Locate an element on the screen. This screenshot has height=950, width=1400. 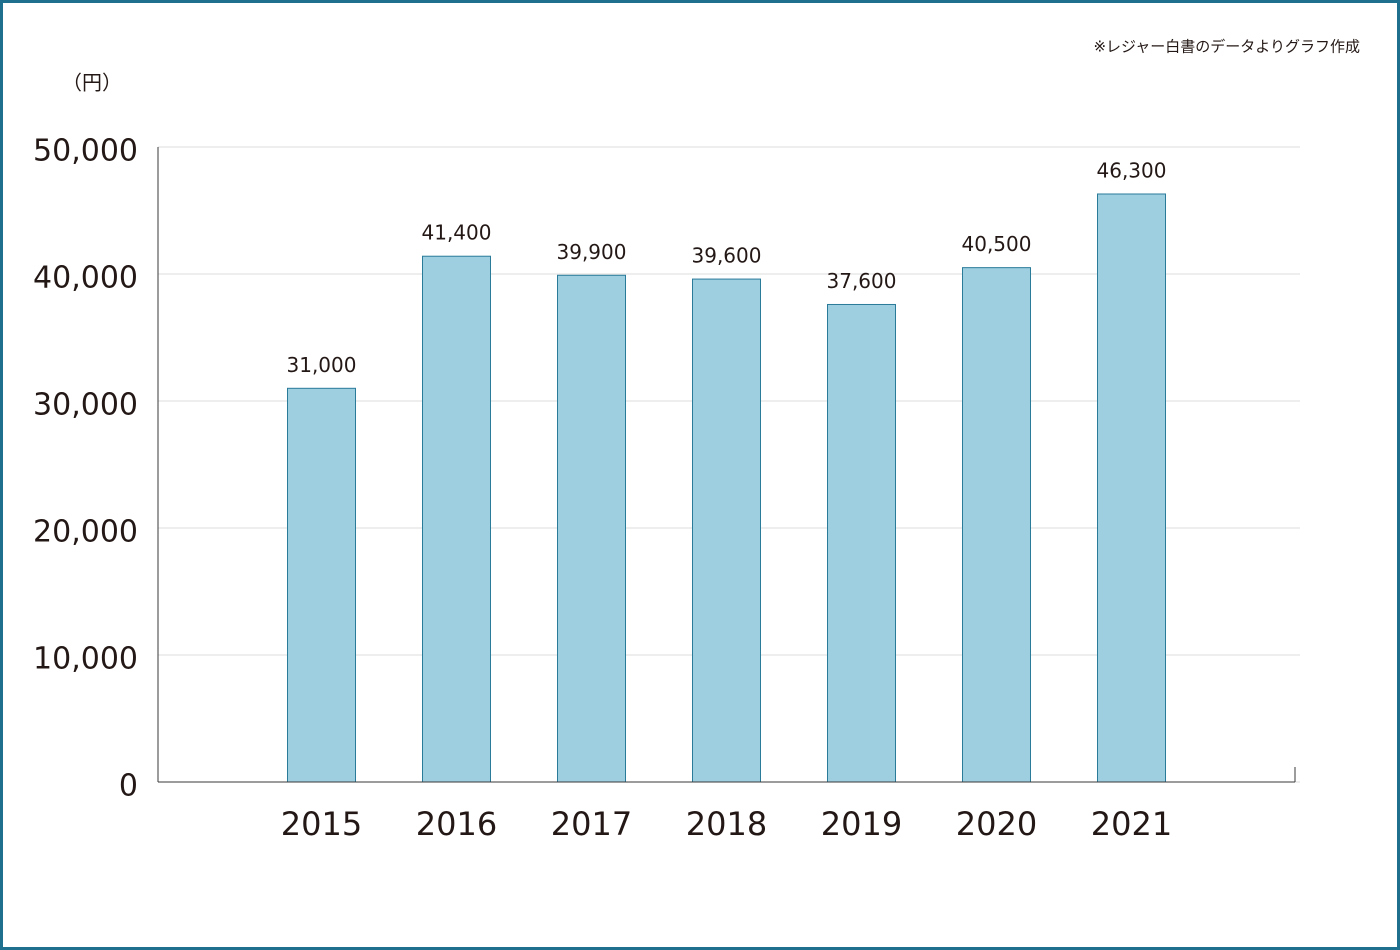
y-tick-label: 50,000 is located at coordinates (85, 151).